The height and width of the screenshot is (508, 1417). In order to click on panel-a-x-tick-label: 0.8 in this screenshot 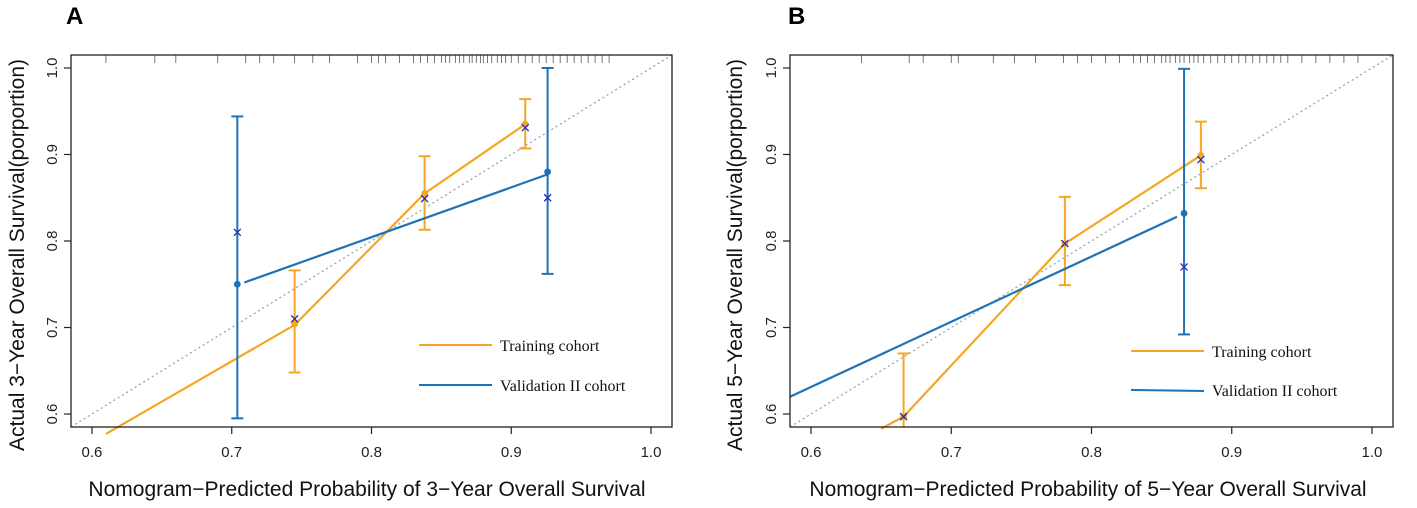, I will do `click(371, 452)`.